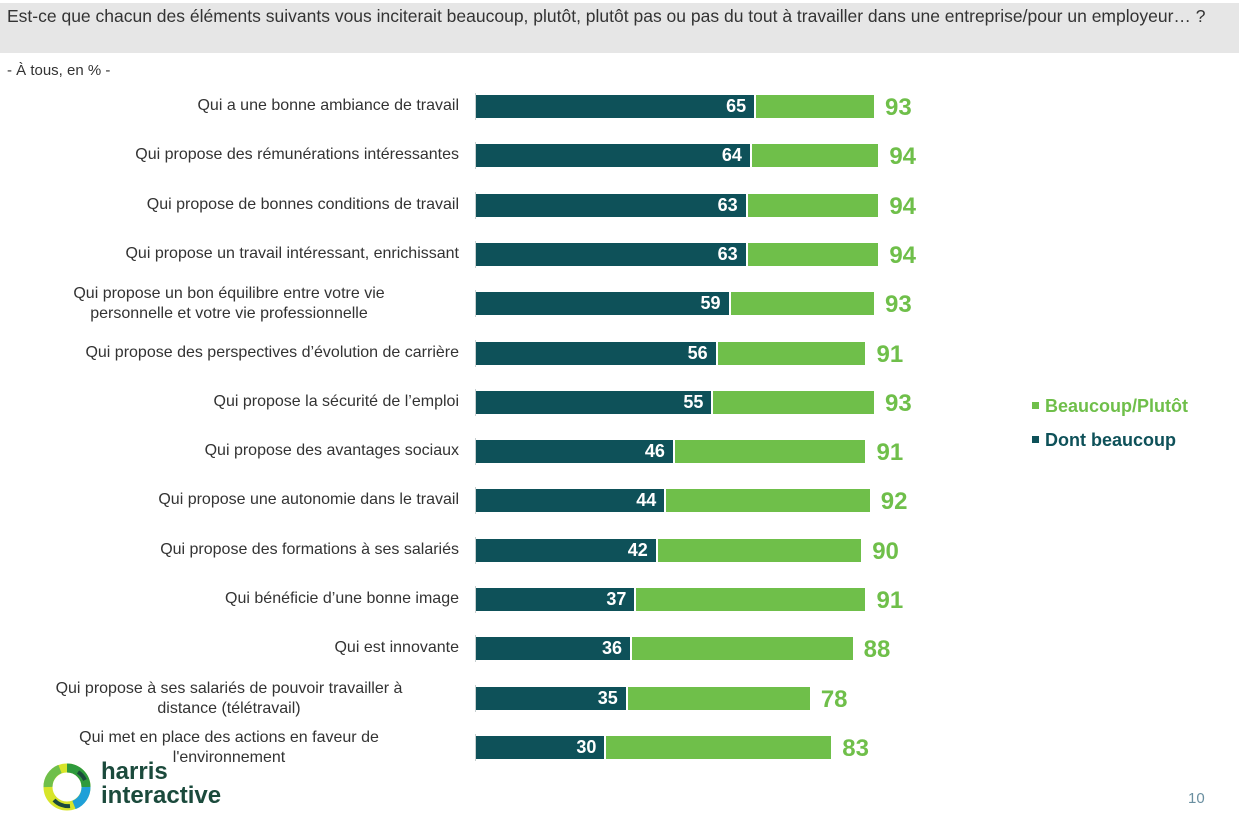 Image resolution: width=1239 pixels, height=819 pixels. What do you see at coordinates (710, 303) in the screenshot?
I see `data-label-dont-beaucoup: 59` at bounding box center [710, 303].